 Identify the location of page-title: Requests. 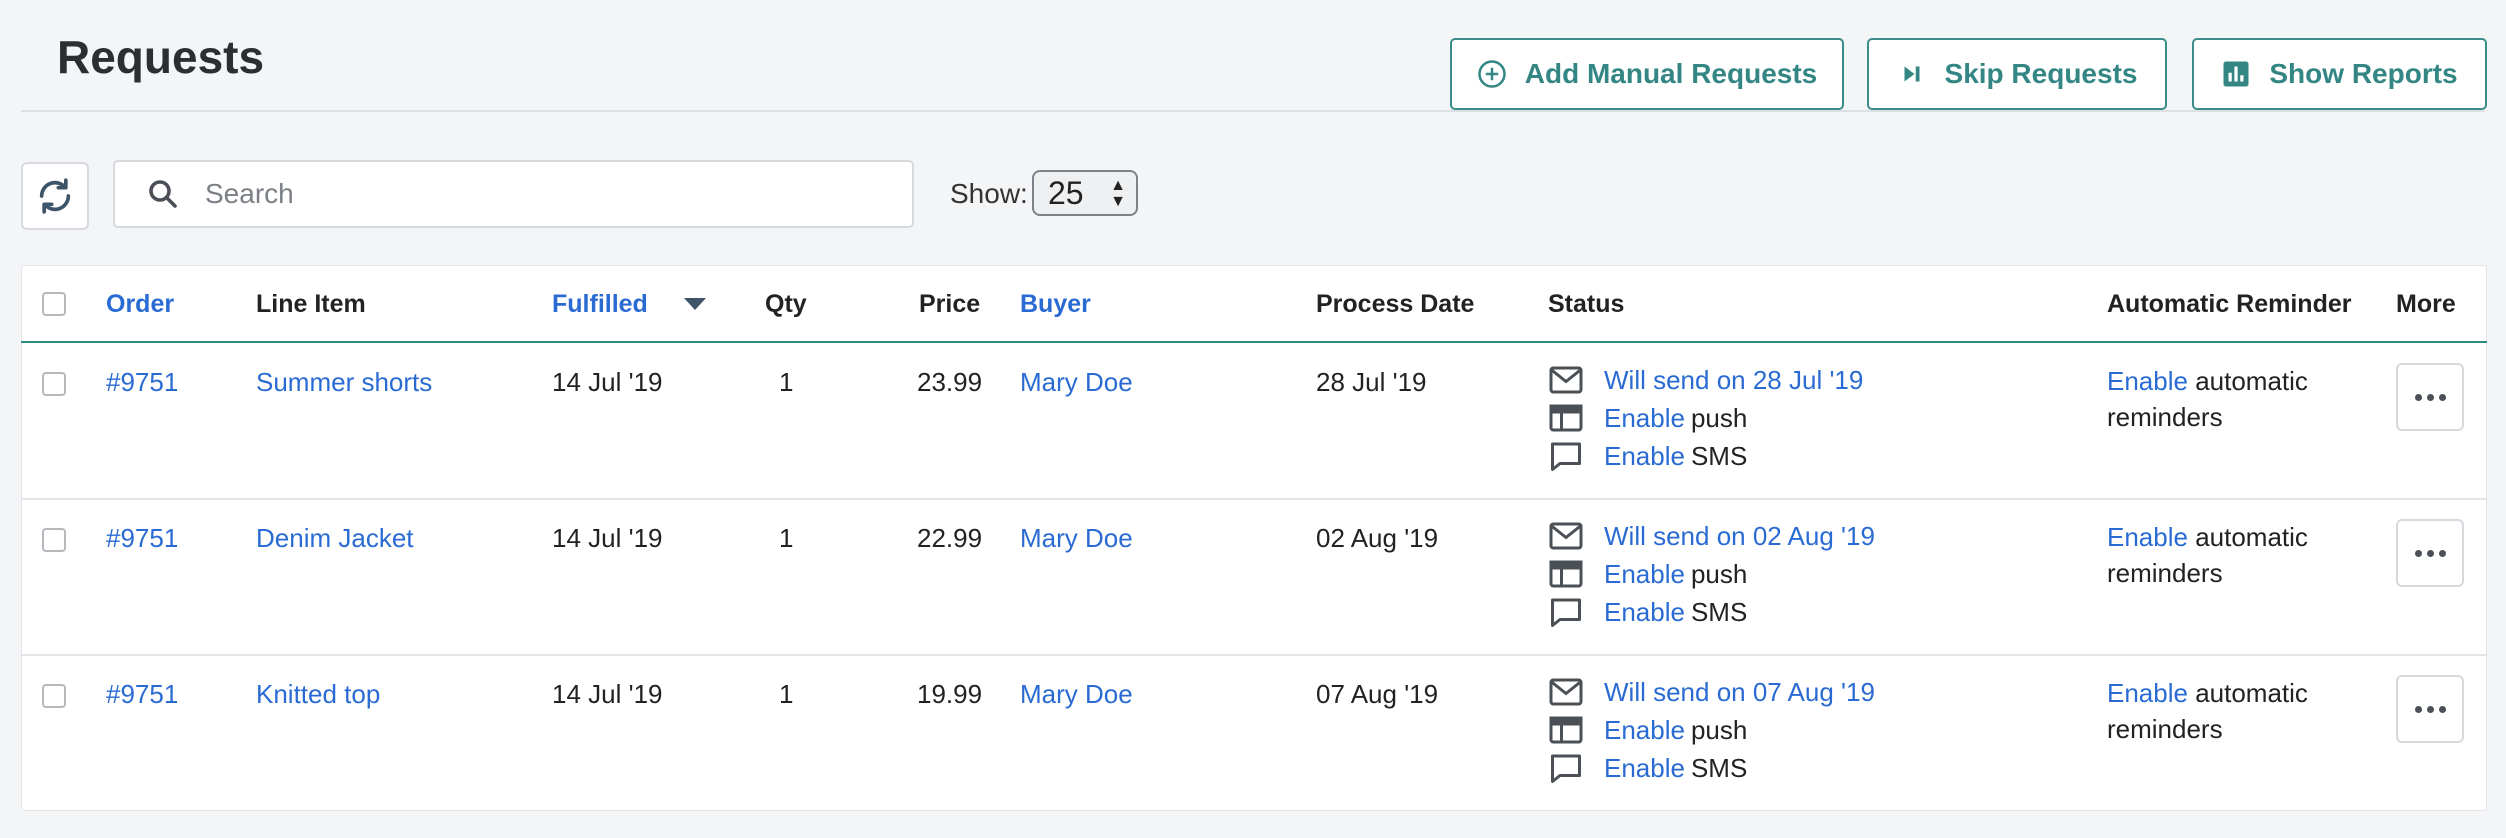
(161, 57).